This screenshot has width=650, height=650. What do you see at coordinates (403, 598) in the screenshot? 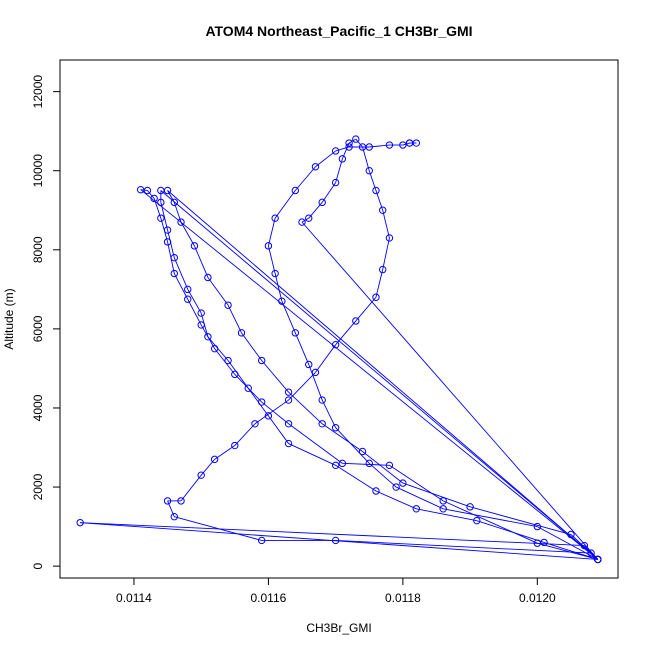
I see `x-tick-label: 0.0118` at bounding box center [403, 598].